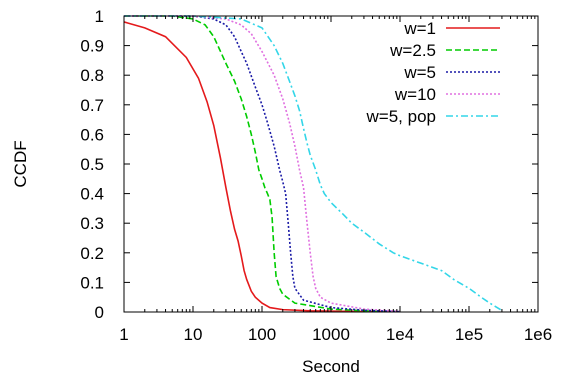 This screenshot has width=565, height=380. I want to click on legend-label-1: w=1, so click(419, 28).